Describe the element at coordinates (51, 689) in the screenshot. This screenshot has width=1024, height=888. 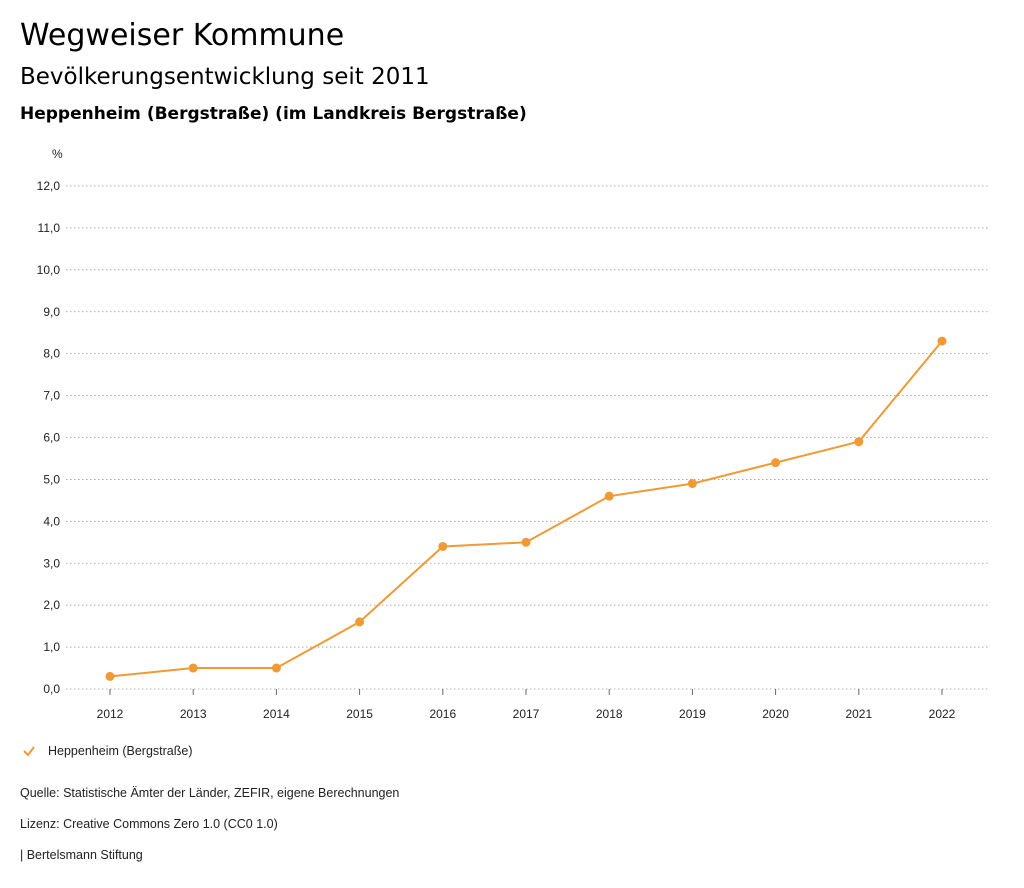
I see `y-tick-label: 0,0` at that location.